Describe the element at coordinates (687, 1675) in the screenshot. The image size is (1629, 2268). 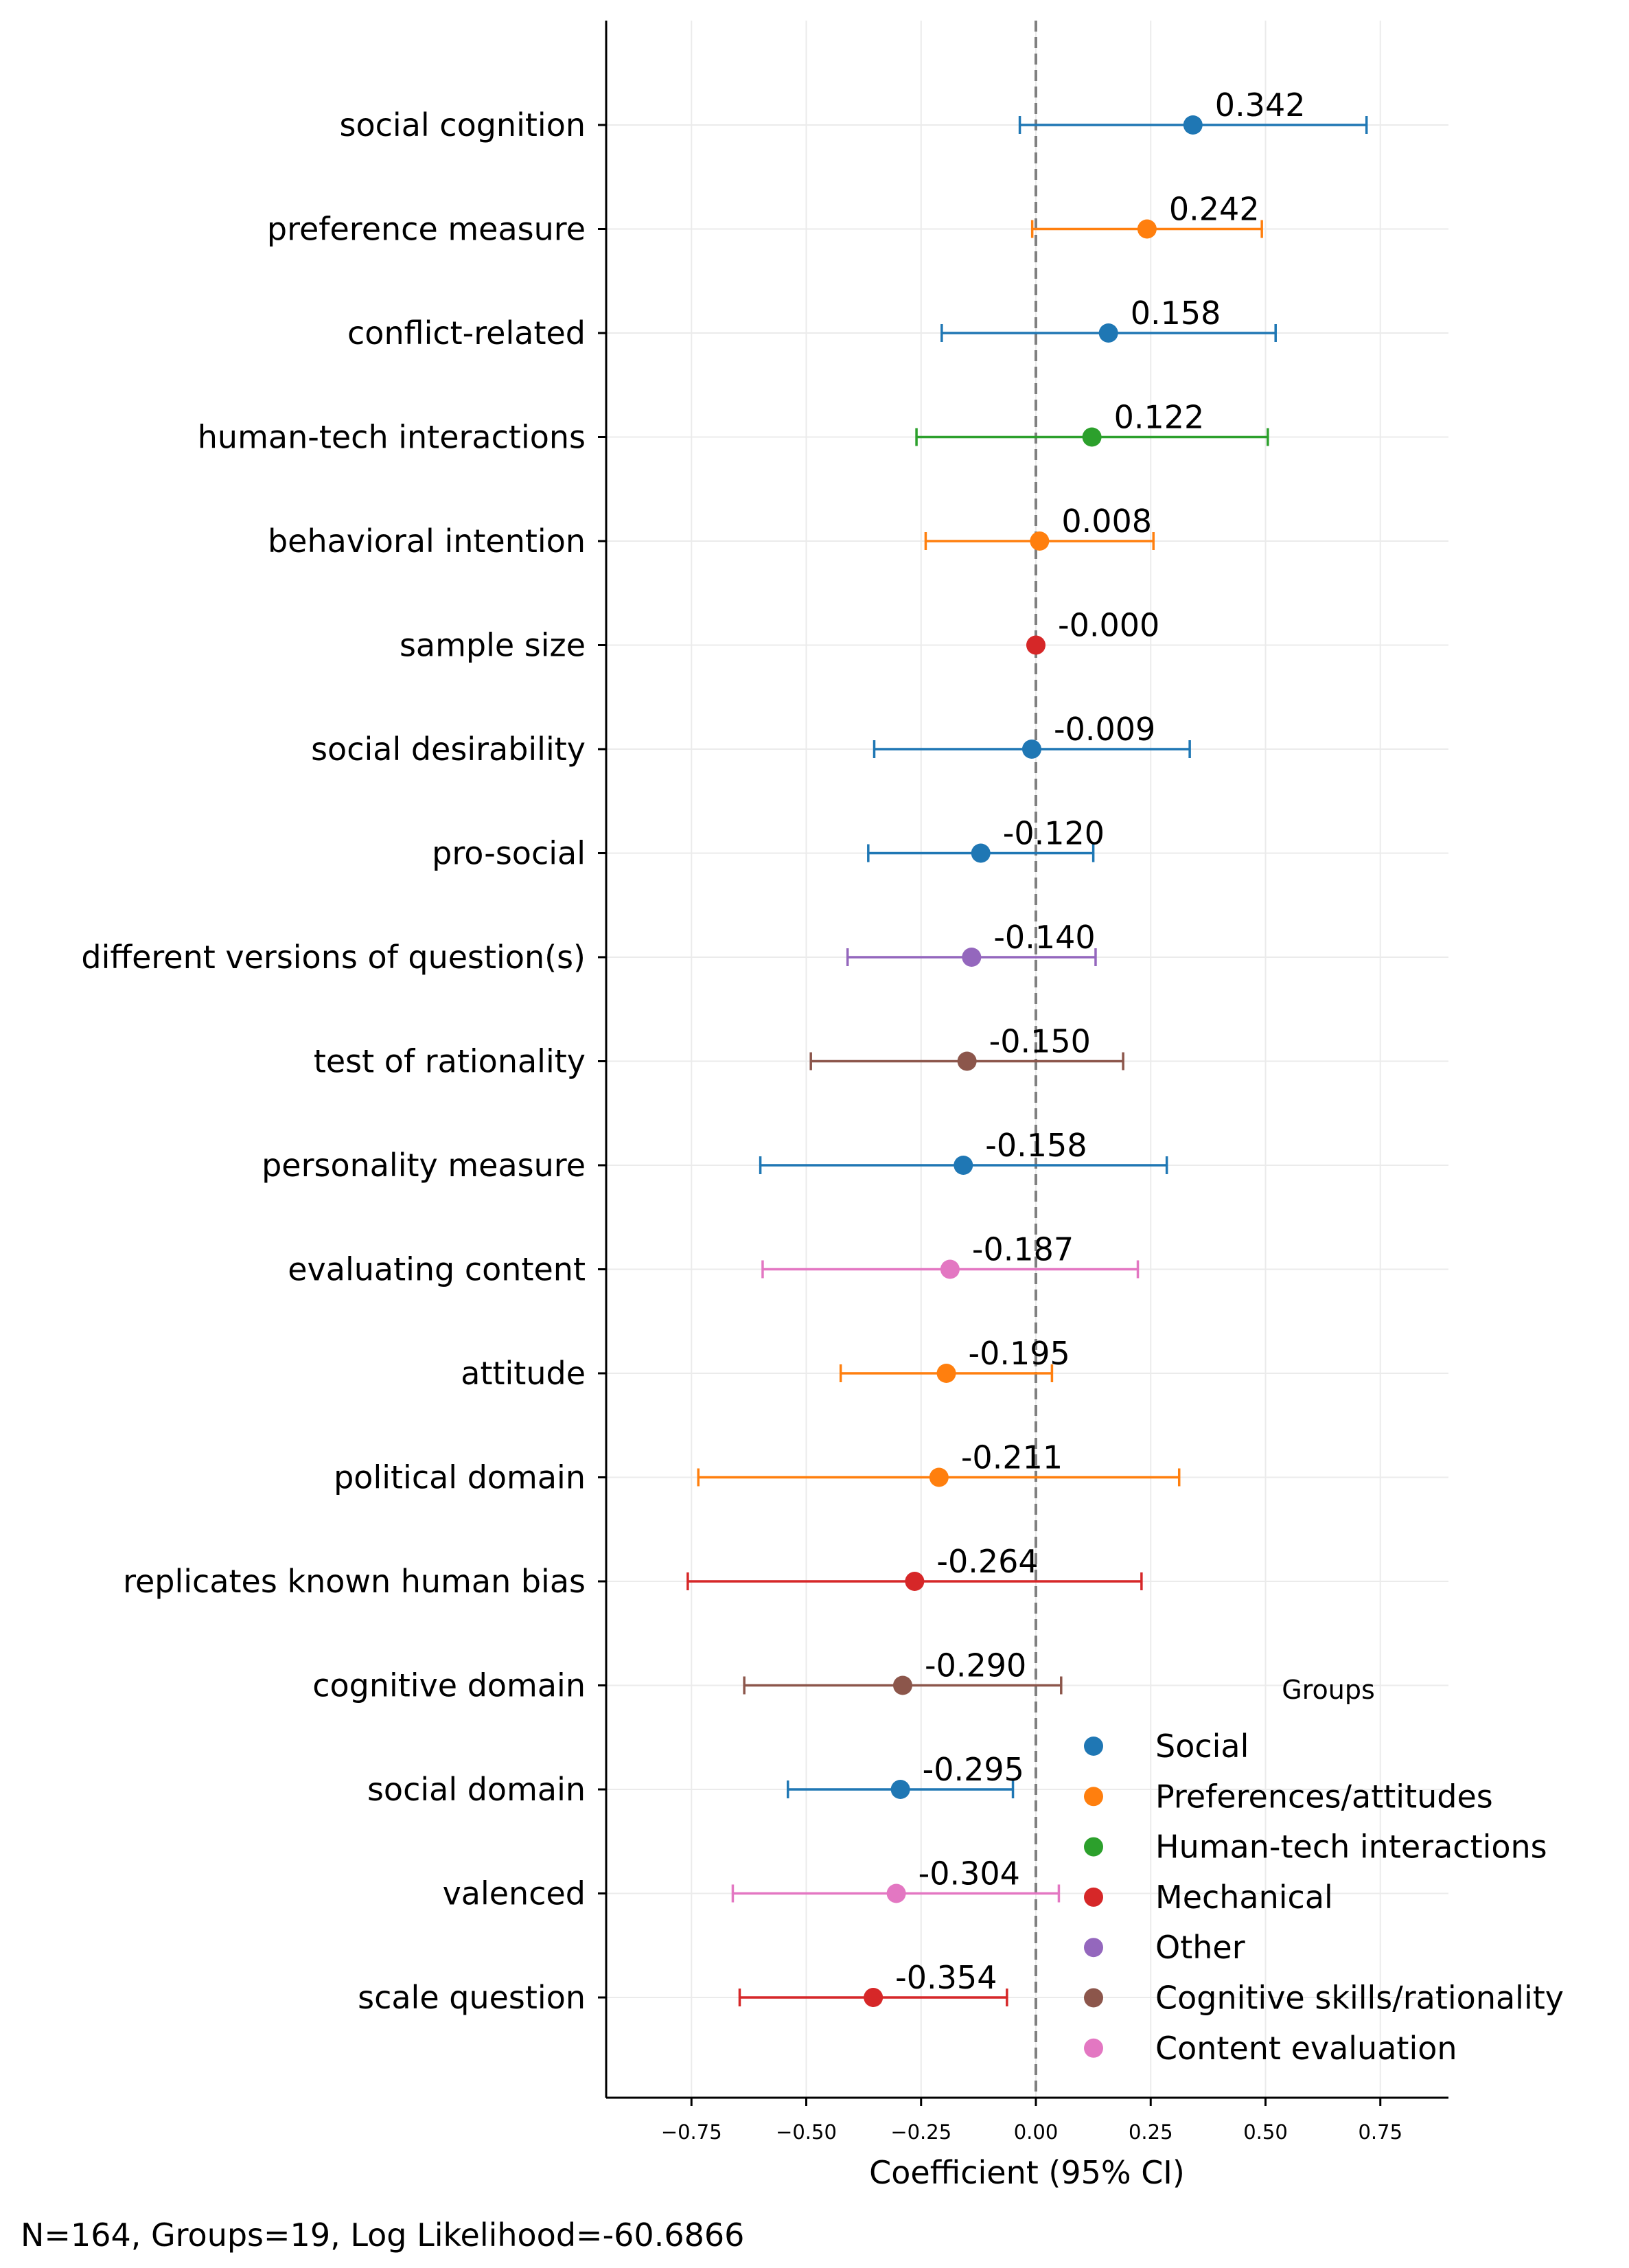
I see `estimate-row: -0.290 cognitive domain` at that location.